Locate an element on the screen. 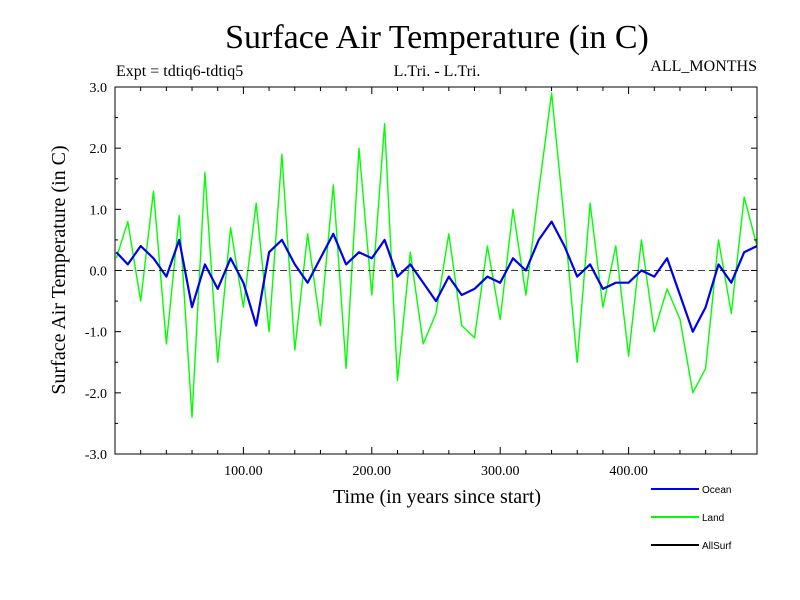 This screenshot has width=800, height=600. y-axis-label: Surface Air Temperature (in C) is located at coordinates (59, 269).